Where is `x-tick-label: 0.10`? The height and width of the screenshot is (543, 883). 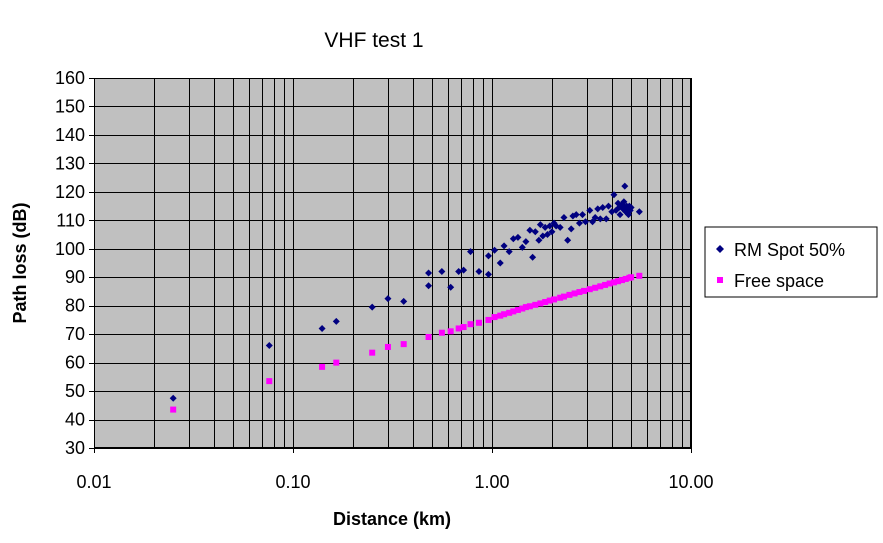 x-tick-label: 0.10 is located at coordinates (292, 482).